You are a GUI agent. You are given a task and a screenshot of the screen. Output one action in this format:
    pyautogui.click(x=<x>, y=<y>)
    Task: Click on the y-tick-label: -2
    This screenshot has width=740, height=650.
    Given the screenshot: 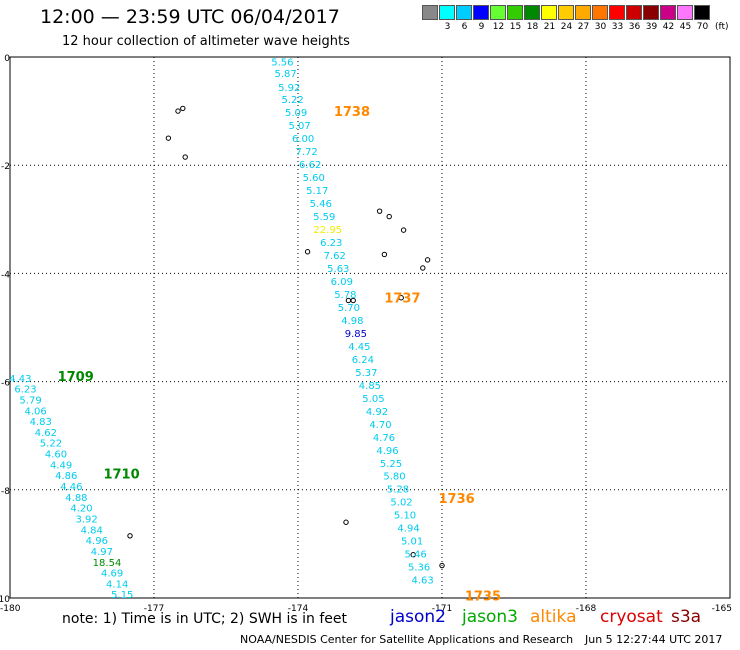 What is the action you would take?
    pyautogui.click(x=5, y=167)
    